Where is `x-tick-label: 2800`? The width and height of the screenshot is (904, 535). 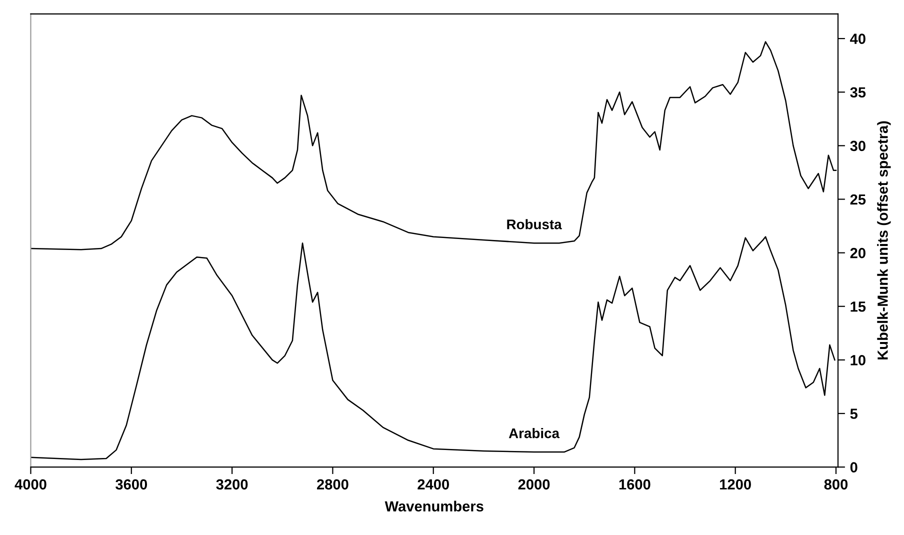
x-tick-label: 2800 is located at coordinates (332, 484).